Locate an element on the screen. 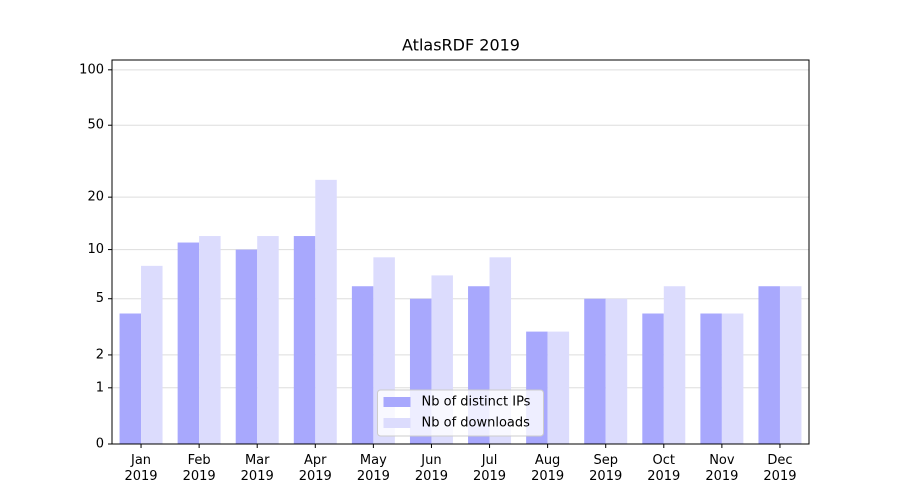 Image resolution: width=900 pixels, height=500 pixels. y-tick-label: 2 is located at coordinates (100, 354).